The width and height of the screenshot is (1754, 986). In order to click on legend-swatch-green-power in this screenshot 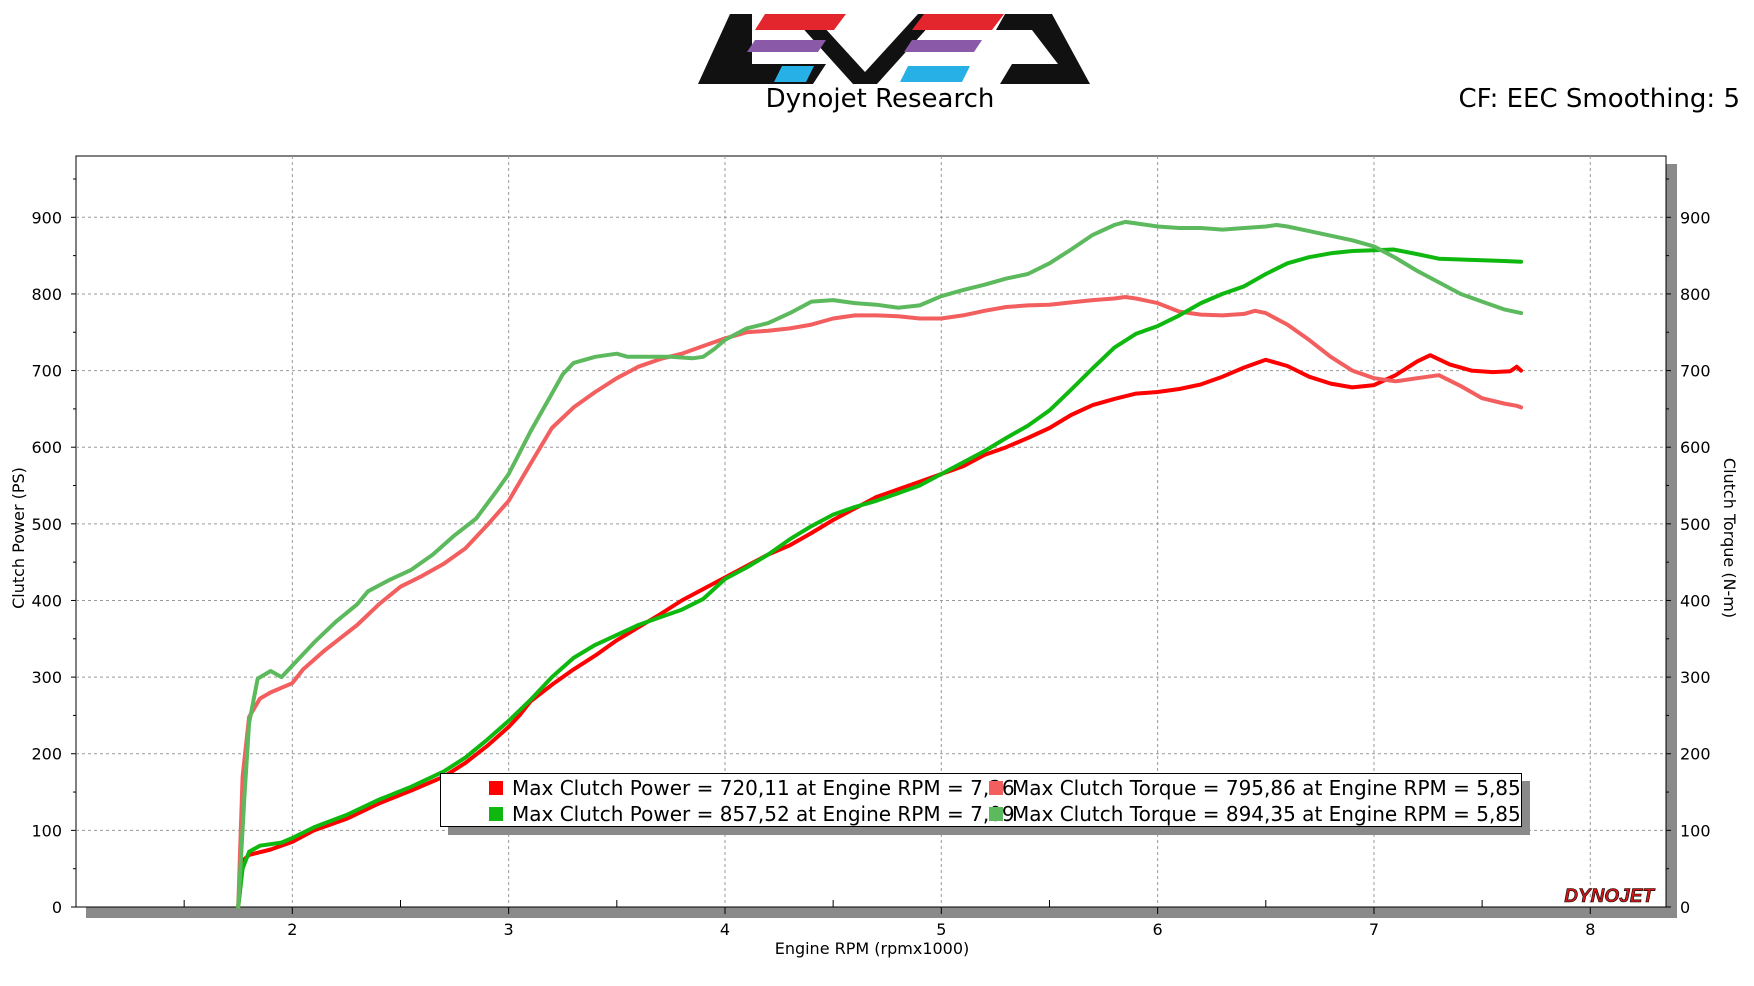, I will do `click(496, 814)`.